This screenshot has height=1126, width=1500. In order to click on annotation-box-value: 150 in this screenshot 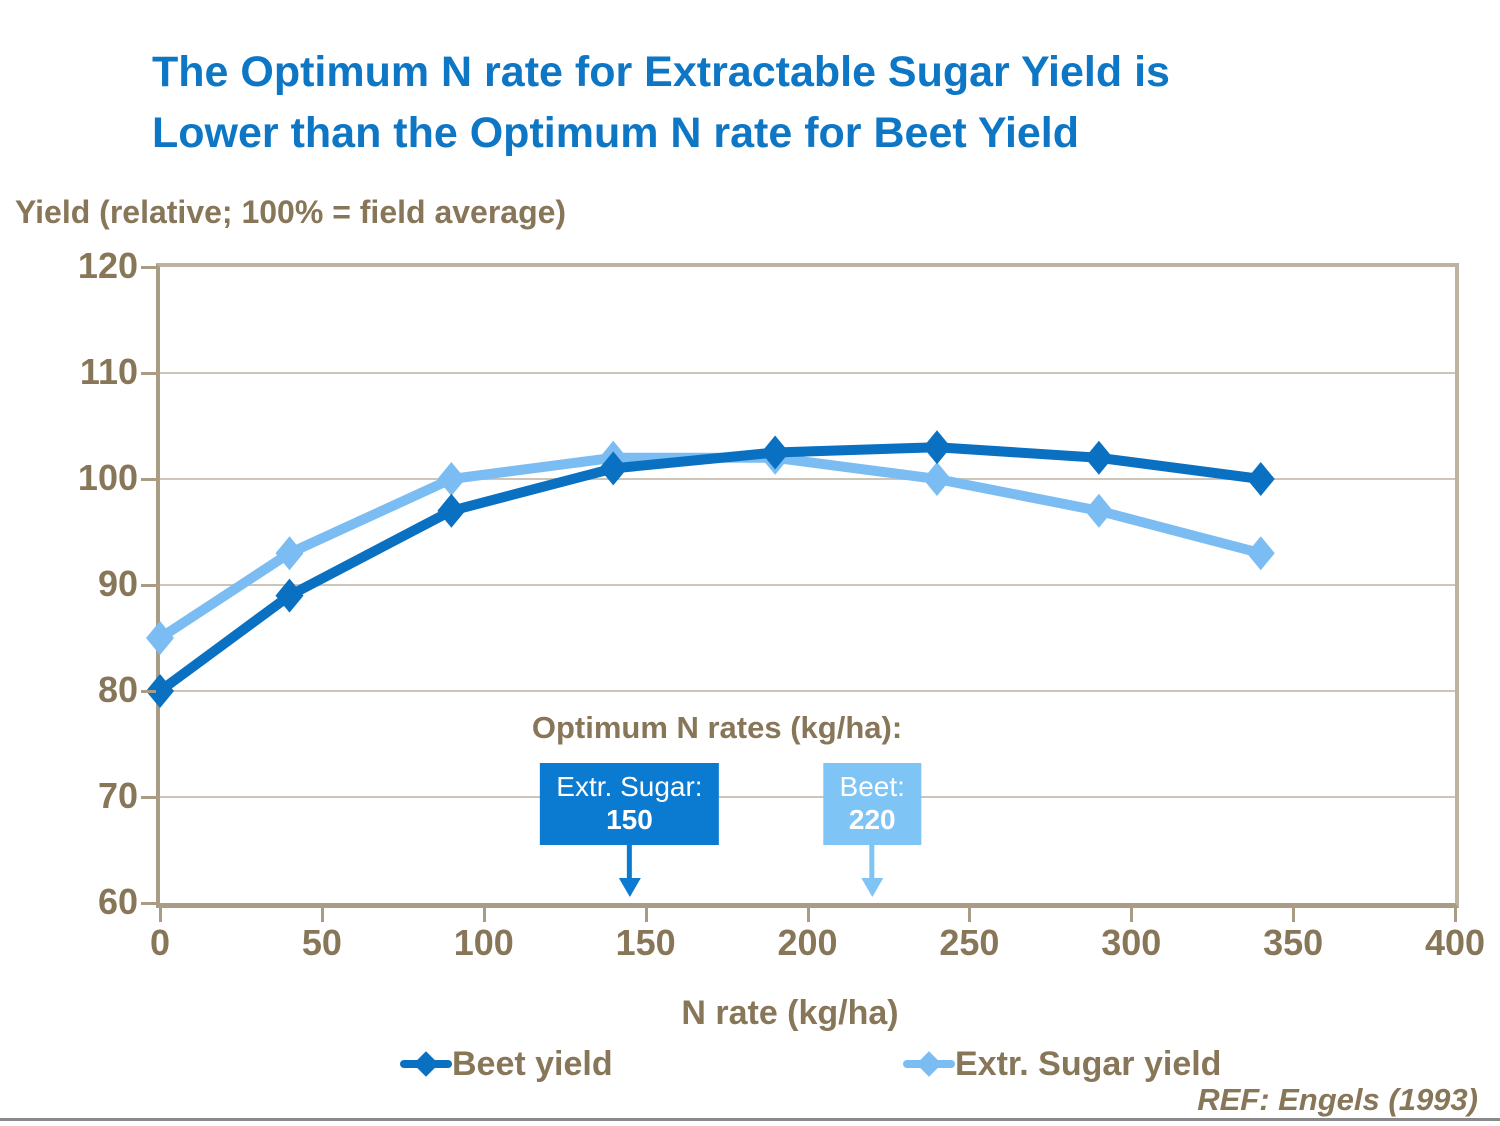, I will do `click(629, 819)`.